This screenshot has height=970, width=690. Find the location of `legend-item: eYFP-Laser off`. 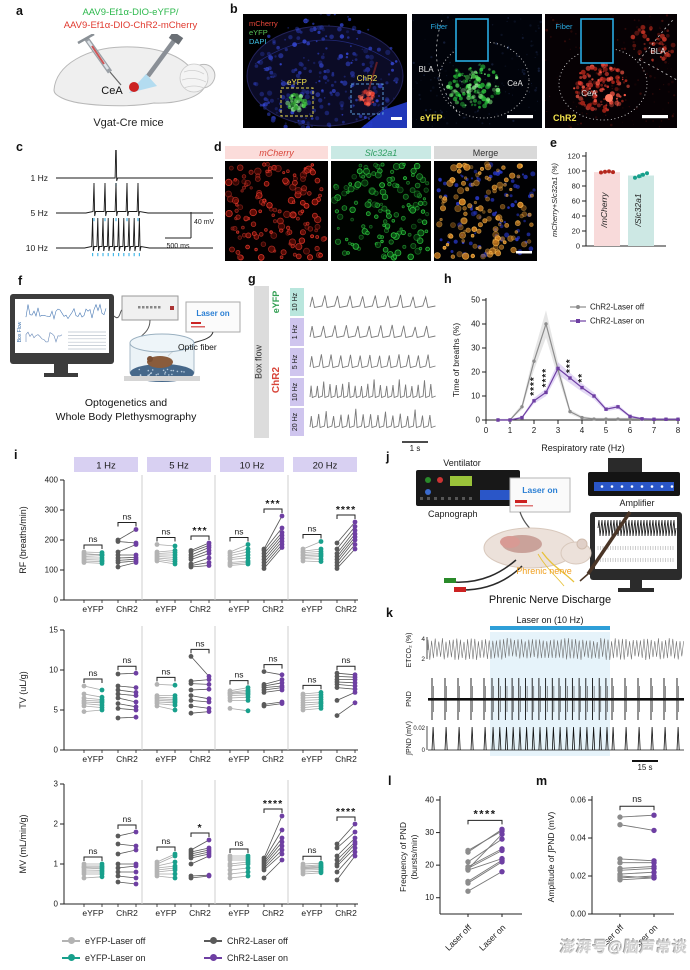

legend-item: eYFP-Laser off is located at coordinates (133, 940).